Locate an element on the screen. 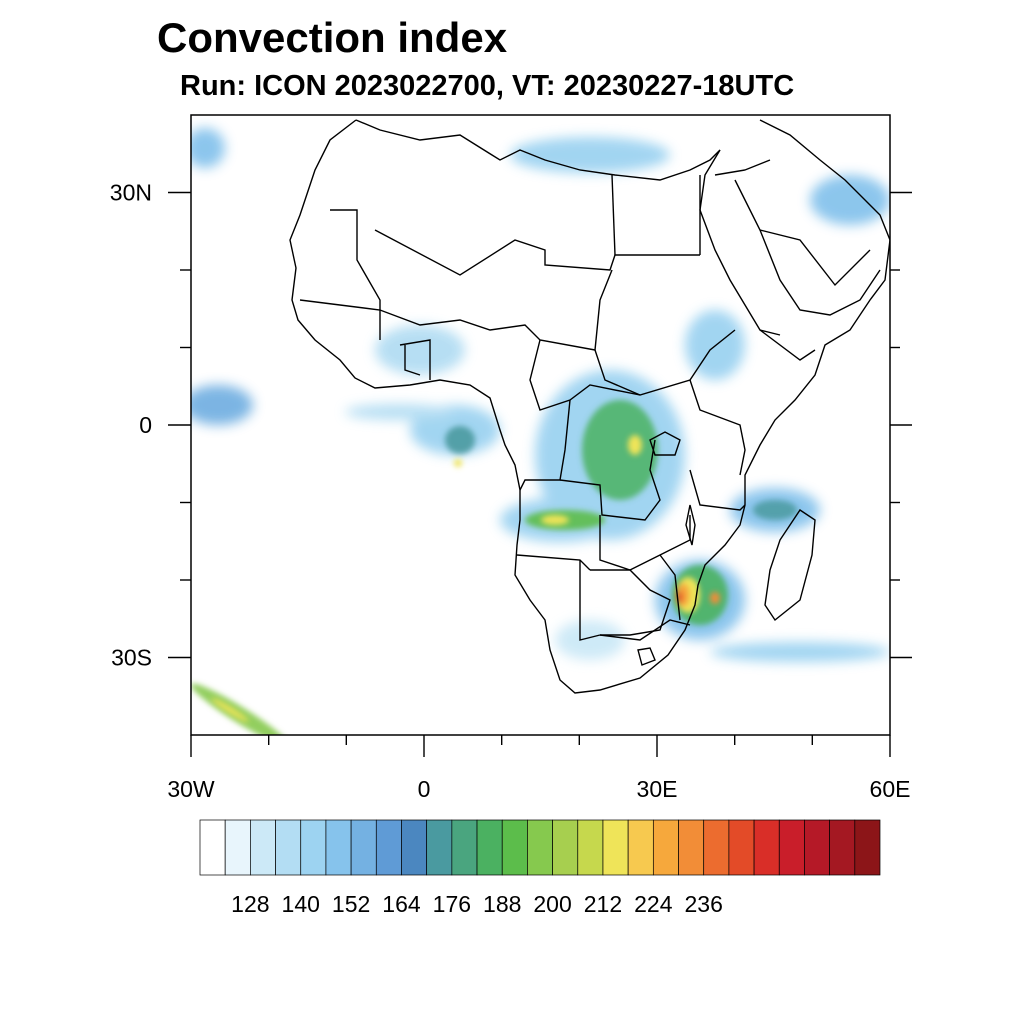 This screenshot has width=1024, height=1024. field-gulf-guinea-peak is located at coordinates (458, 463).